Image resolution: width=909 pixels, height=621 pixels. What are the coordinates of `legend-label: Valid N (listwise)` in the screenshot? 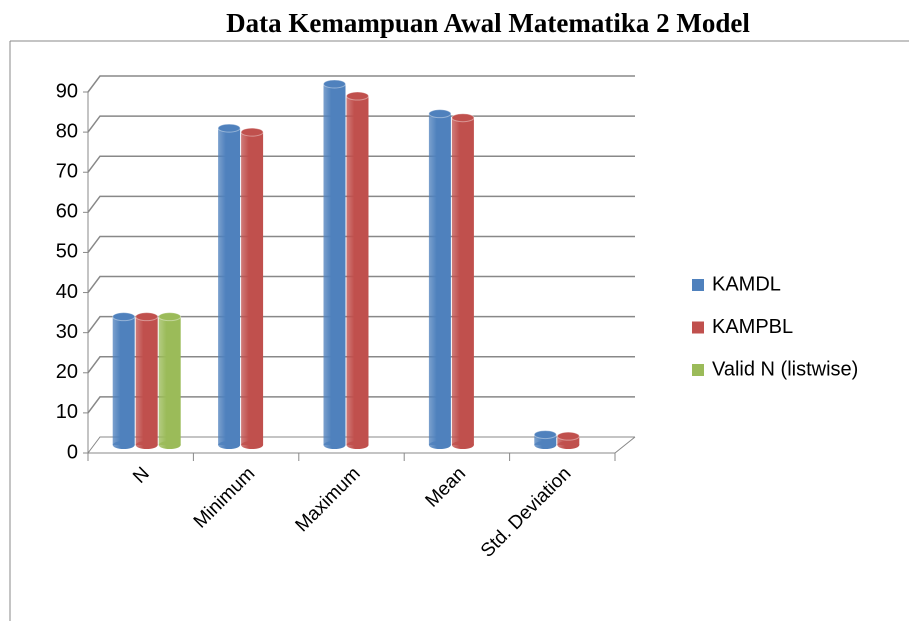 It's located at (785, 369).